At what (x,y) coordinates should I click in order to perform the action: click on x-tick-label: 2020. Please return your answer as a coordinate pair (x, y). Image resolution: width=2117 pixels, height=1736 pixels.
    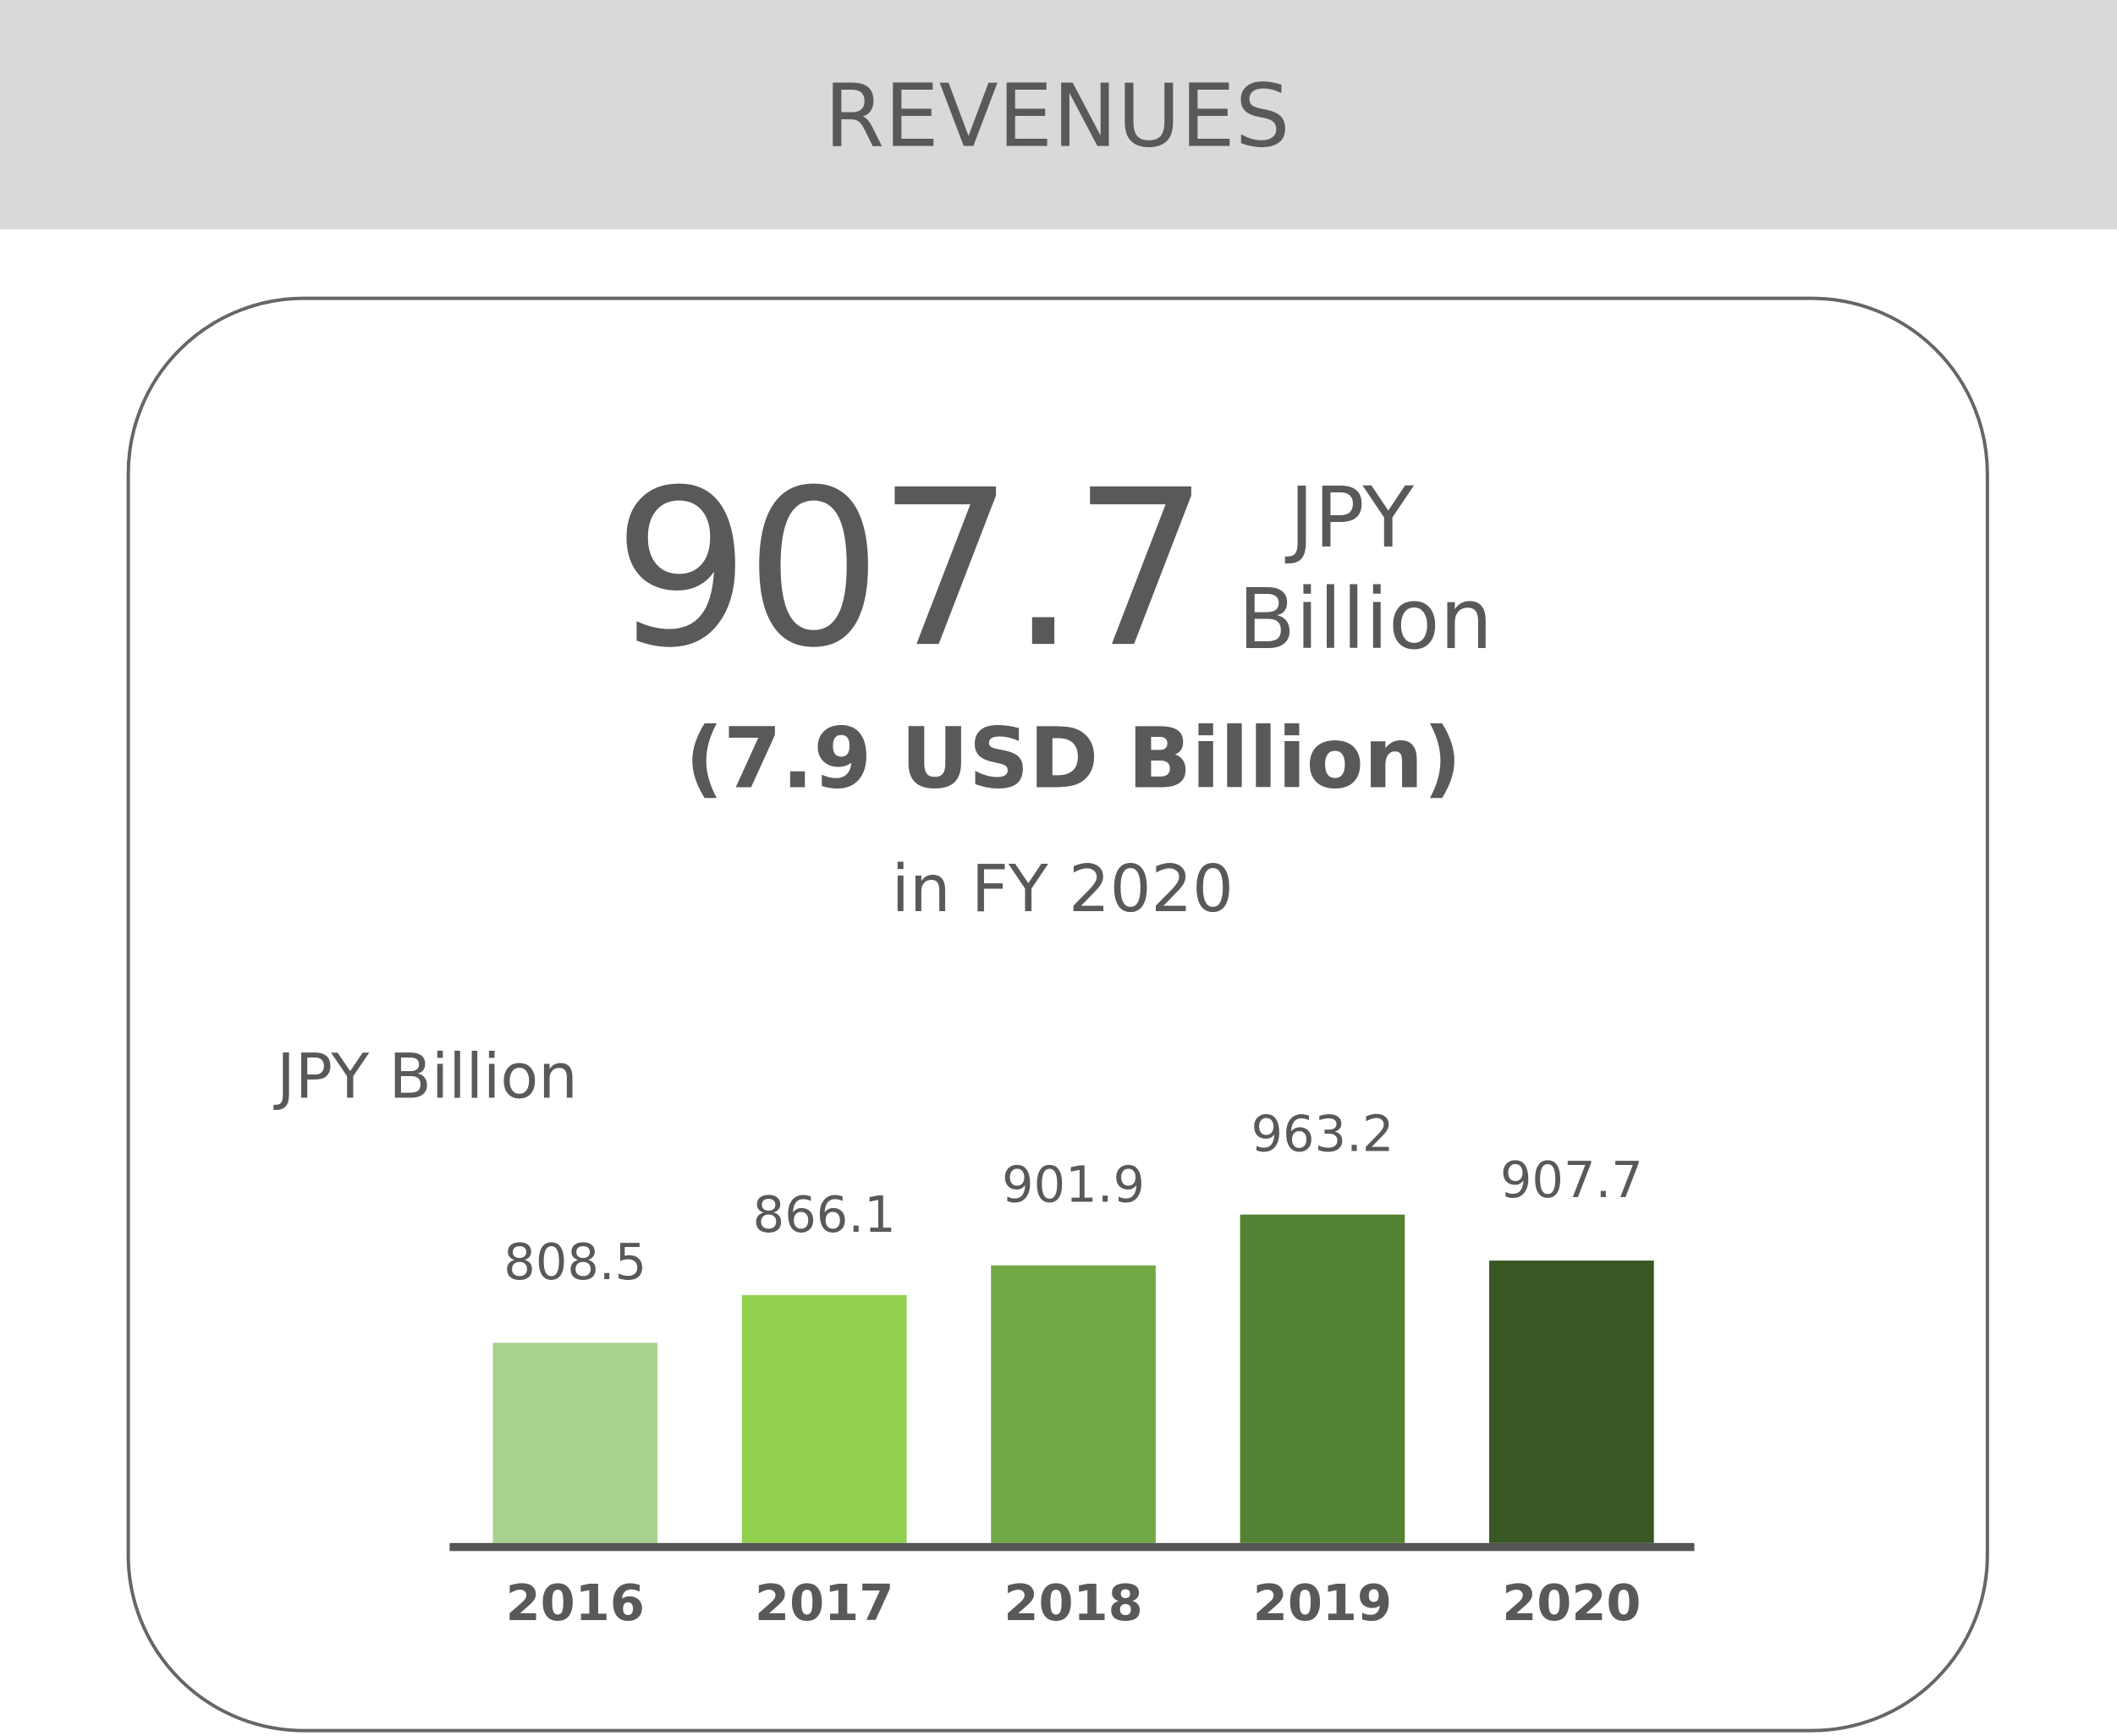
    Looking at the image, I should click on (1572, 1603).